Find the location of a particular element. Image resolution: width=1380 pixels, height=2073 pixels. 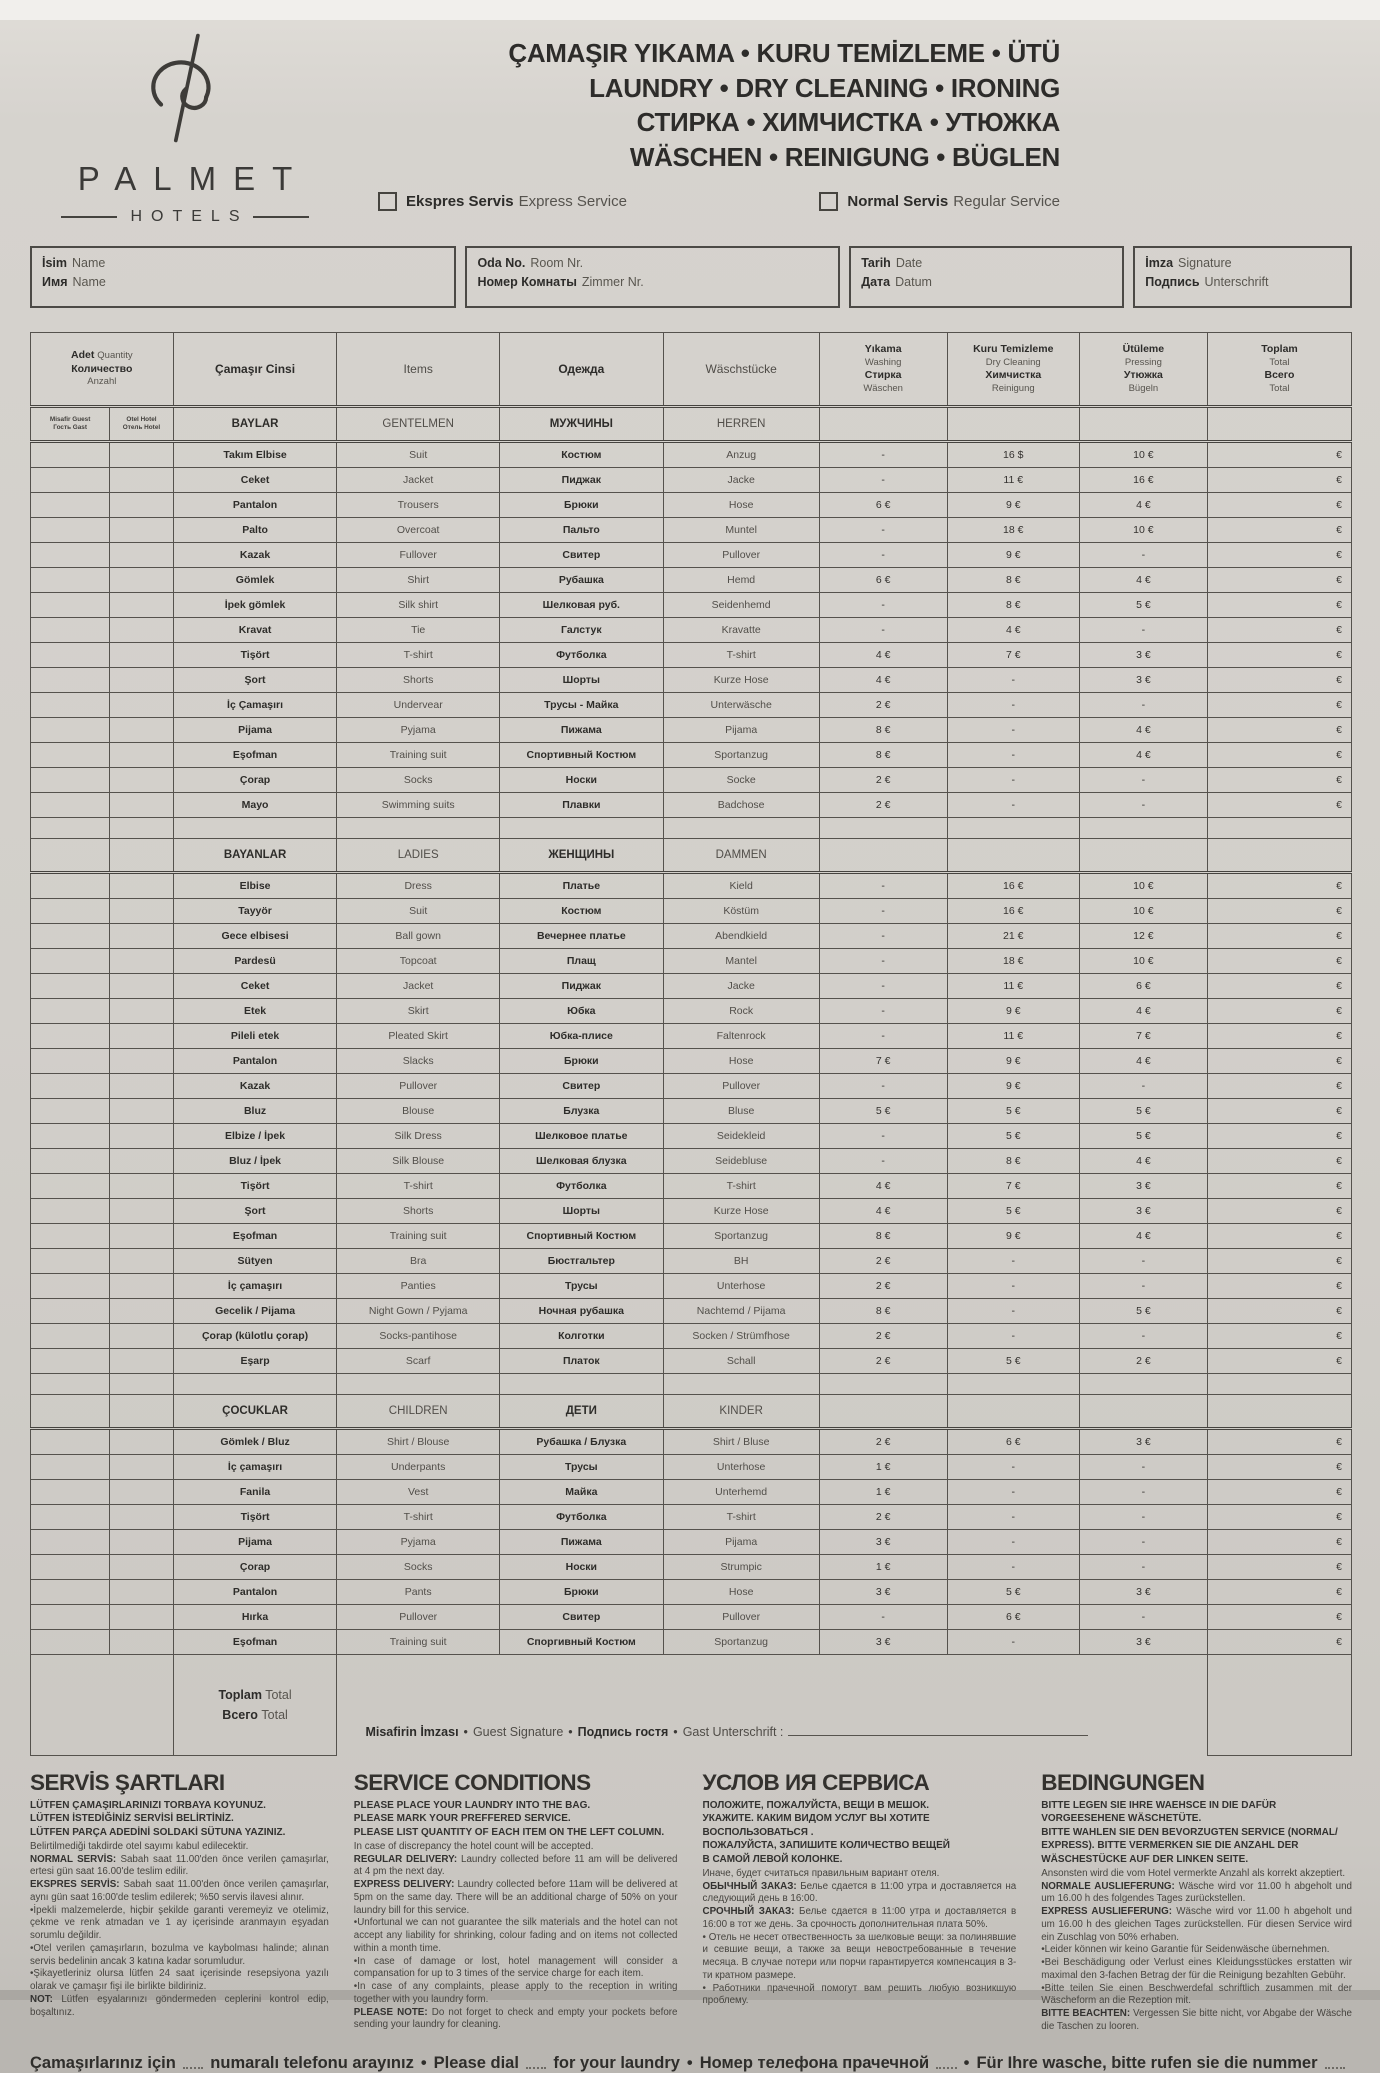

normal-service-checkbox is located at coordinates (829, 202).